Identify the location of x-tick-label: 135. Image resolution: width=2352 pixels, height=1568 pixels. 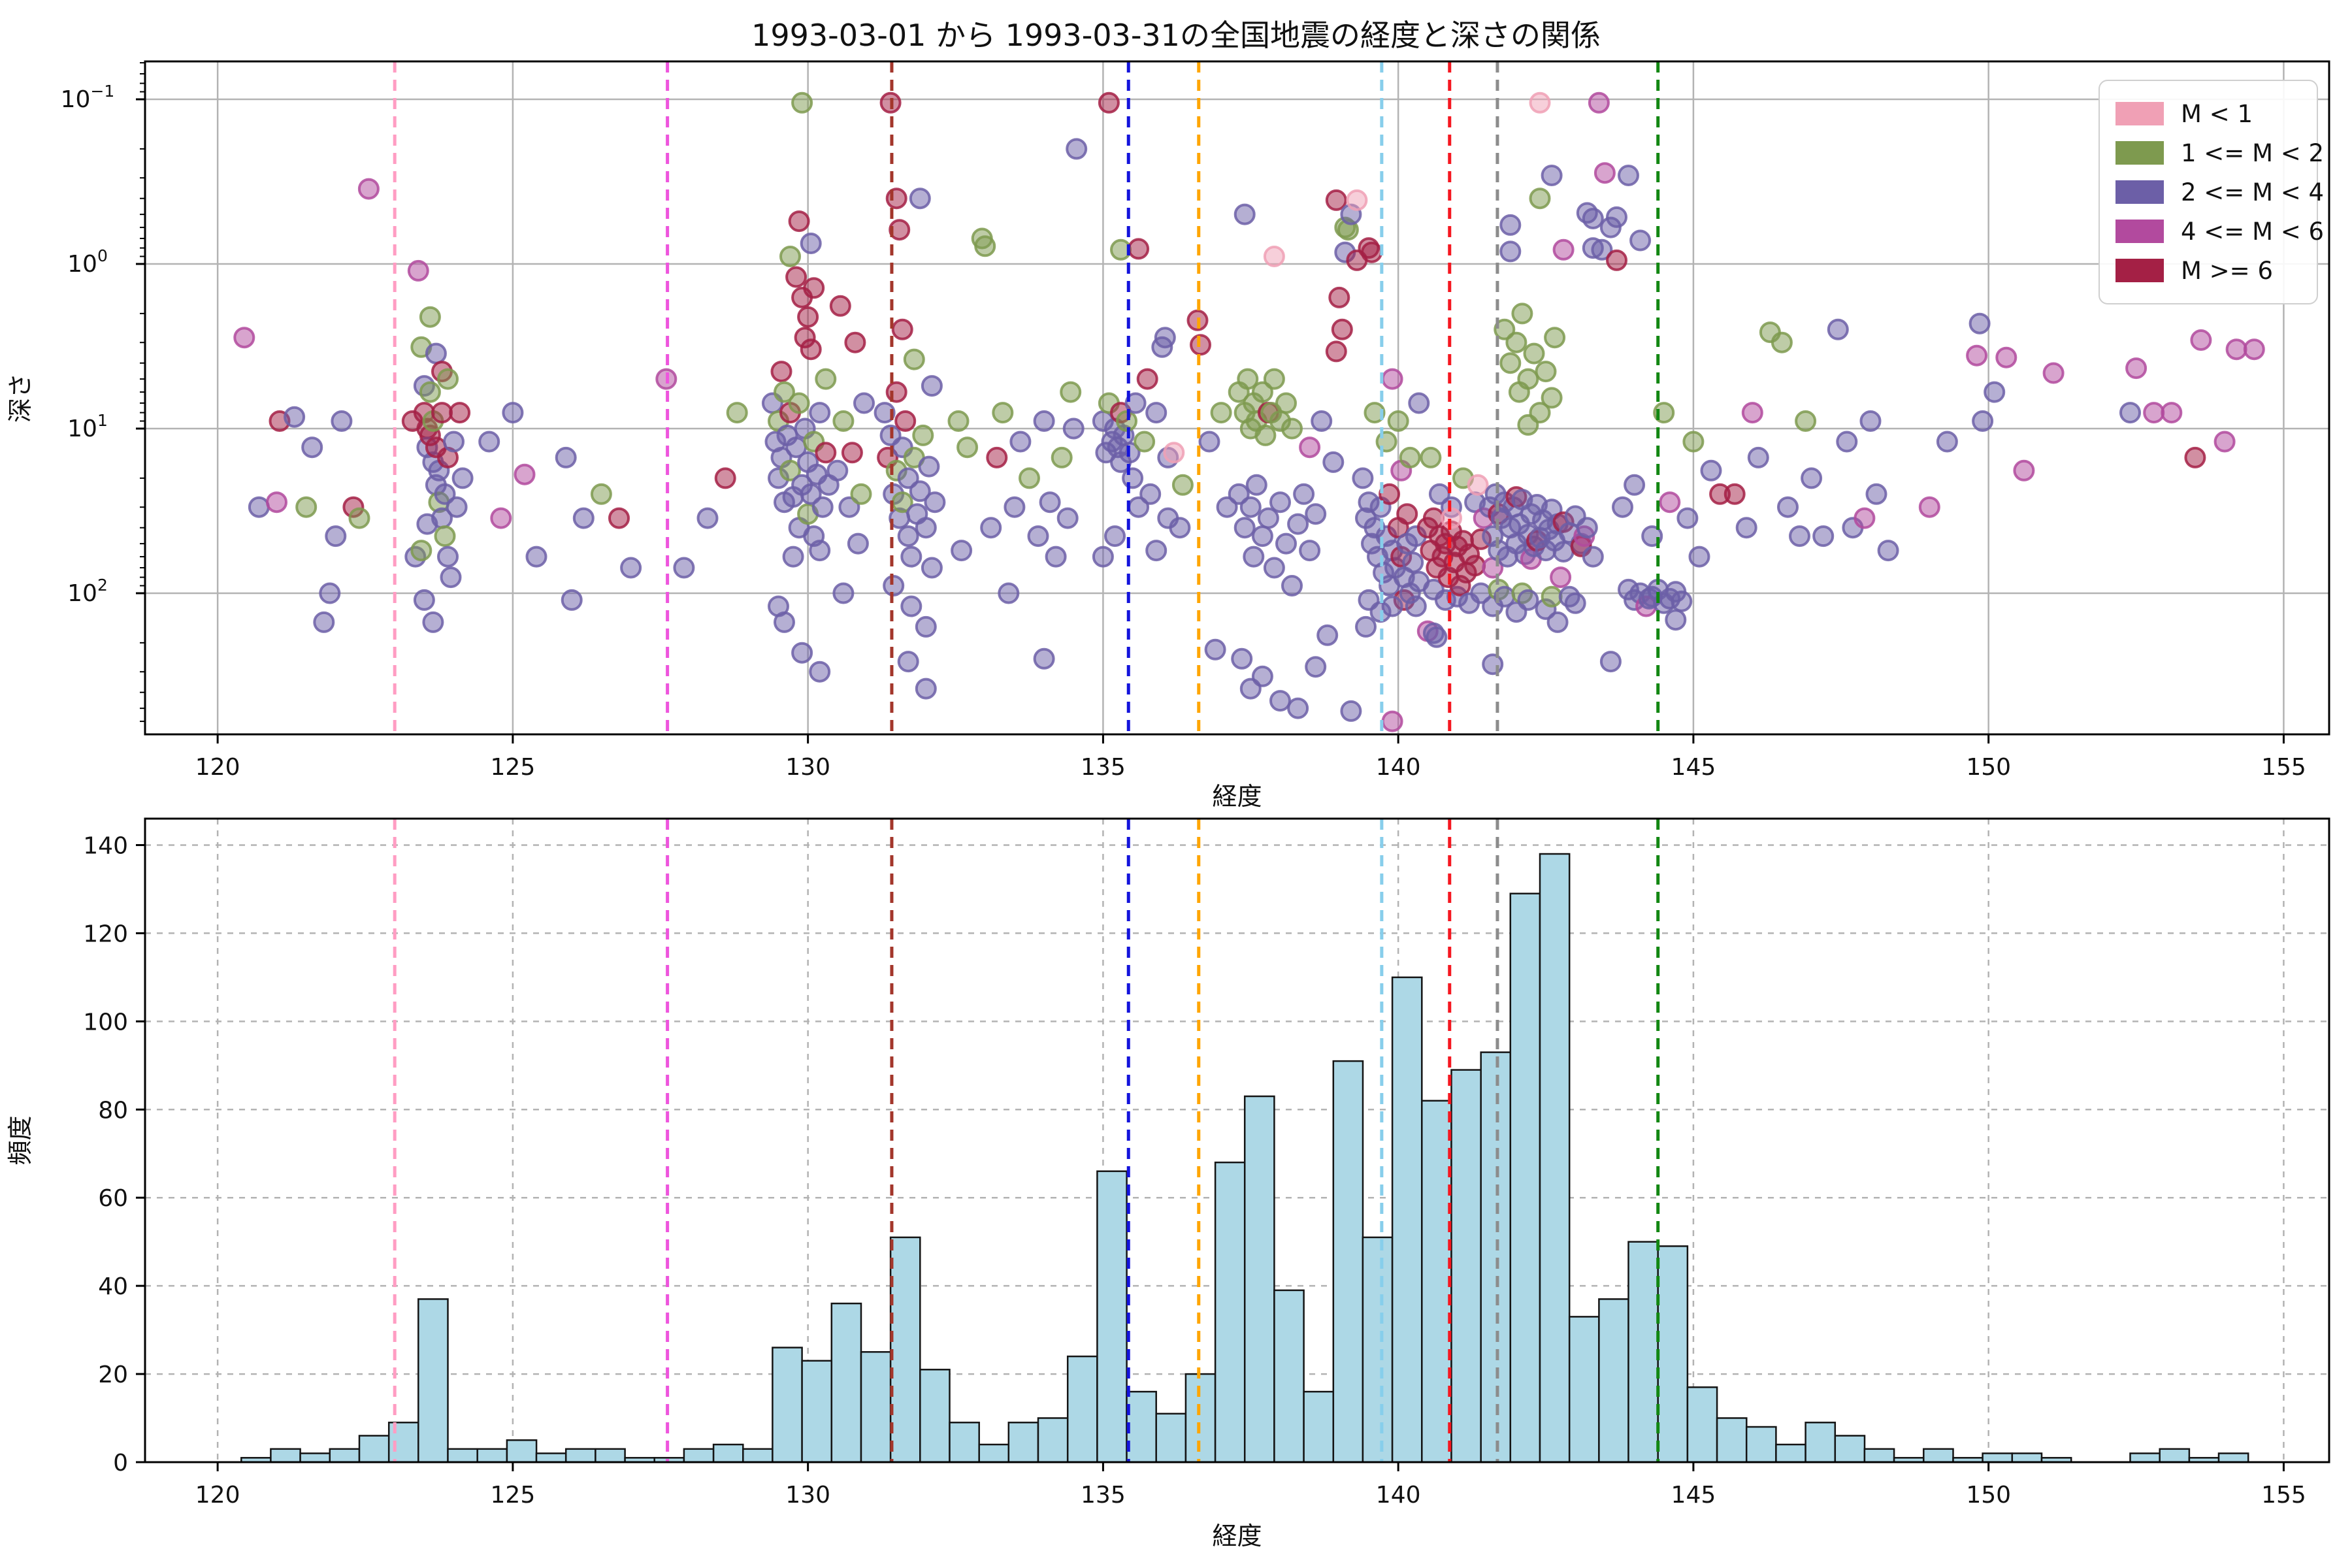
(1103, 1495).